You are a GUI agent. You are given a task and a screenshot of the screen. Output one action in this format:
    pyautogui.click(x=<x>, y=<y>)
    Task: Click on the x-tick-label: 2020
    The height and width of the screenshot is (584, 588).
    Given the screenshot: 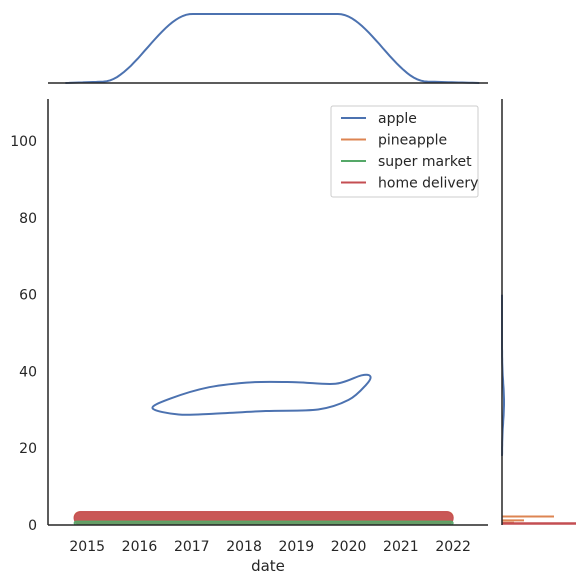 What is the action you would take?
    pyautogui.click(x=349, y=547)
    